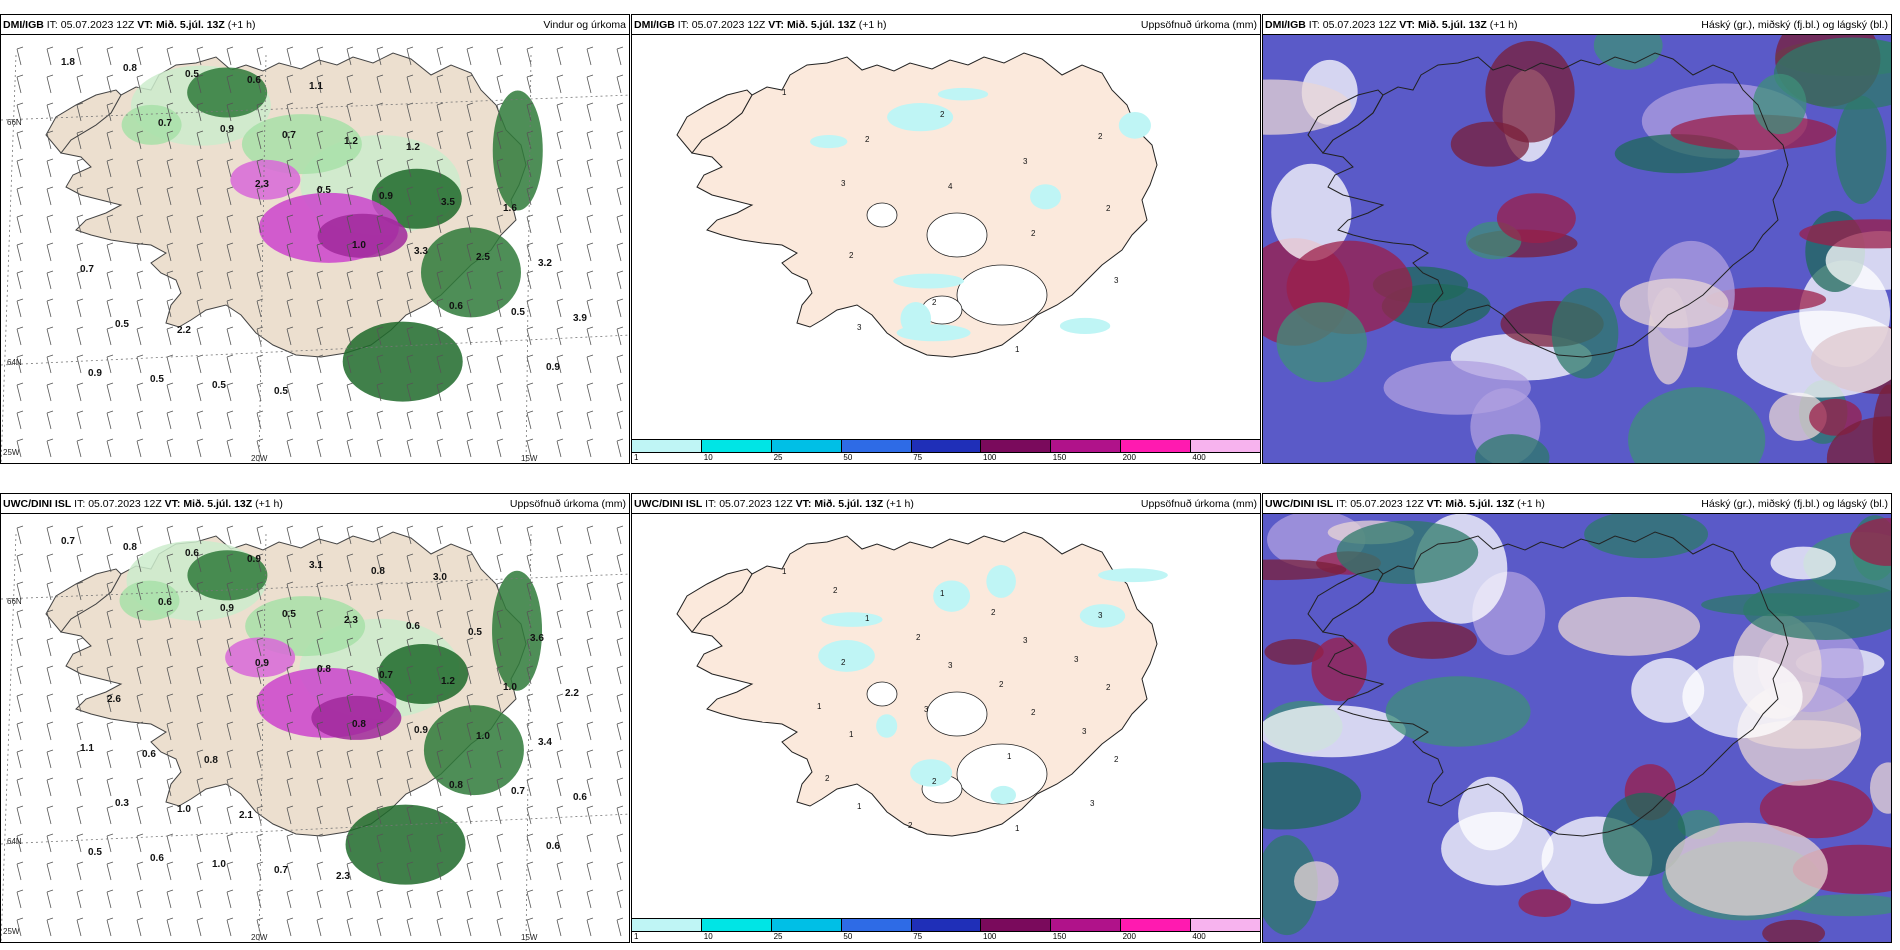 The width and height of the screenshot is (1900, 950). Describe the element at coordinates (448, 202) in the screenshot. I see `precip-value-label: 3.5` at that location.